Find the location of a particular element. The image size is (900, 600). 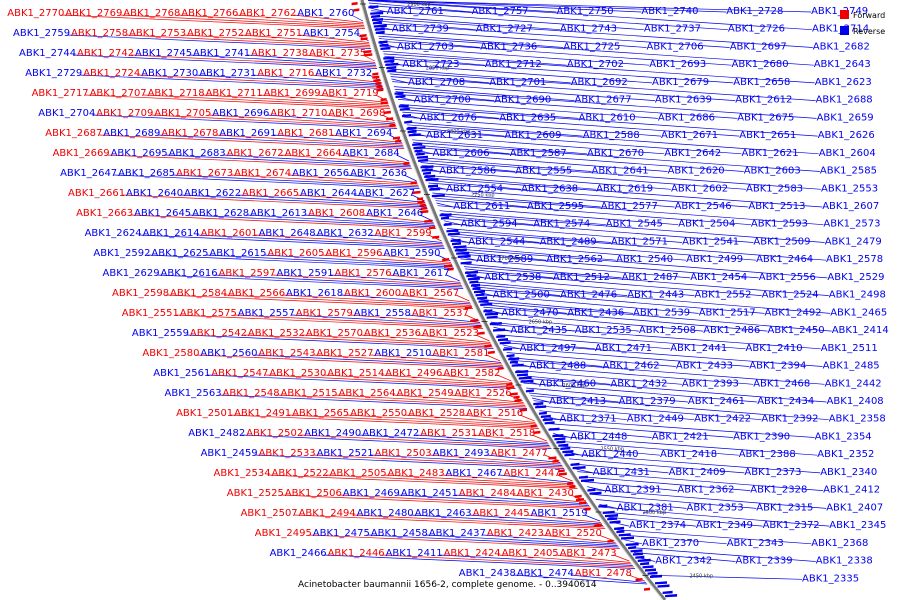

gene-label: ABK1_2459 is located at coordinates (229, 453).